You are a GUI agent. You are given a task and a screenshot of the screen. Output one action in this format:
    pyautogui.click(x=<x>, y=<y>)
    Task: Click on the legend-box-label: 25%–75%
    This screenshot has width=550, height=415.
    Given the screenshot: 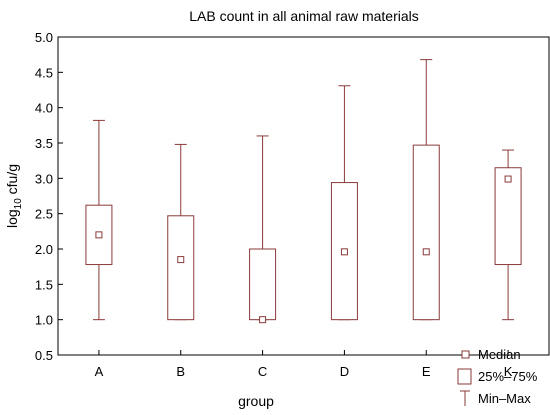 What is the action you would take?
    pyautogui.click(x=508, y=376)
    